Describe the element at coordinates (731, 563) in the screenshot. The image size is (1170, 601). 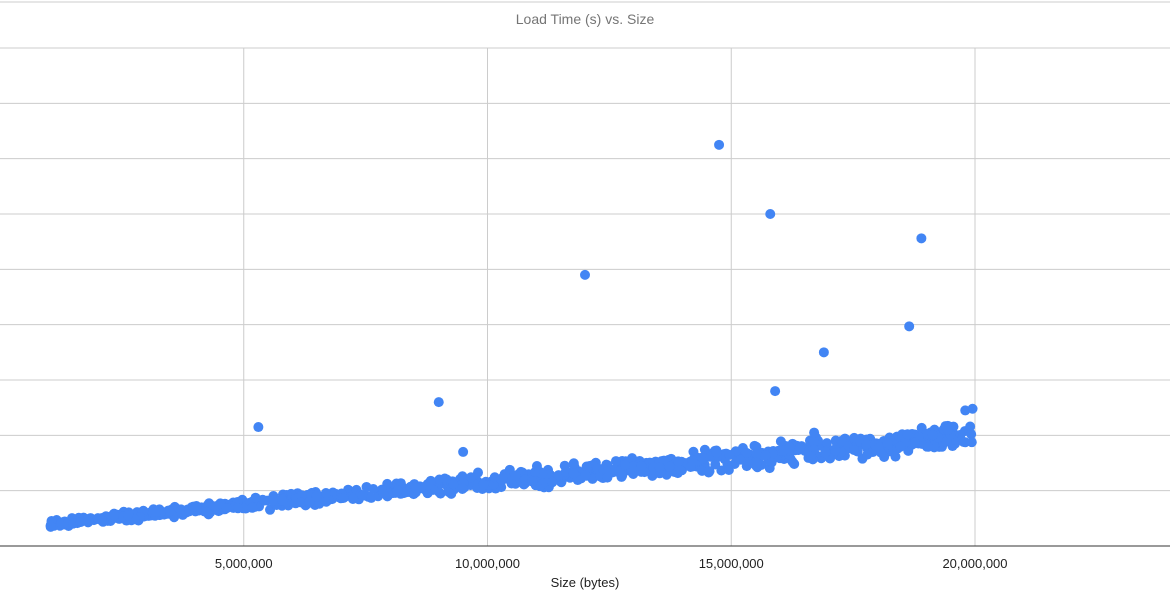
I see `x-tick-label: 15,000,000` at that location.